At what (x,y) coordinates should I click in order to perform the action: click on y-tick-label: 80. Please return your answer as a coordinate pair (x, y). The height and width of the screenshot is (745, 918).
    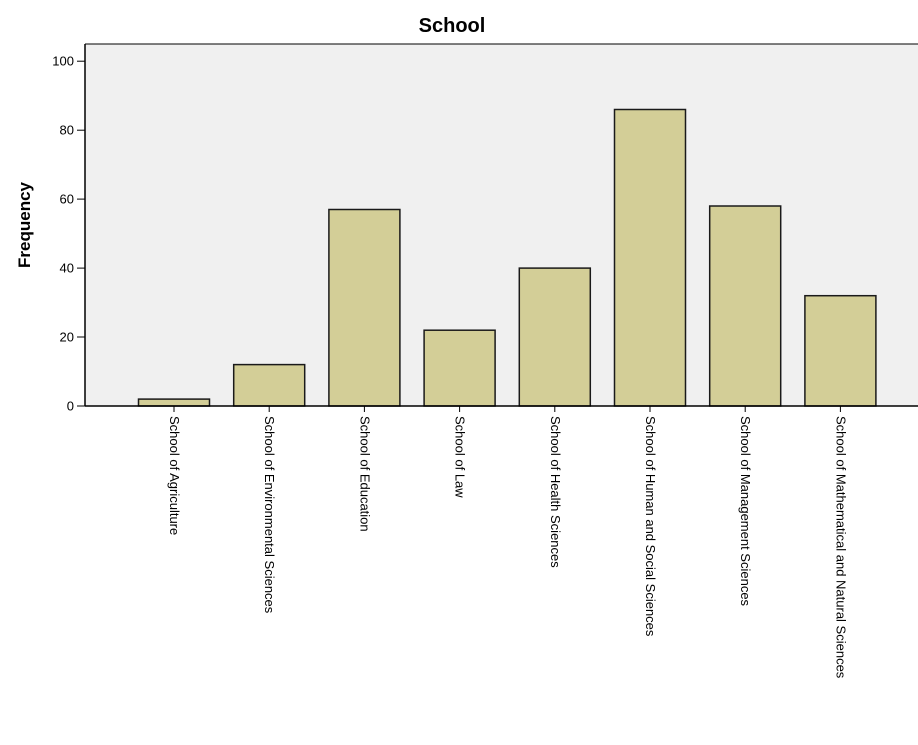
    Looking at the image, I should click on (67, 130).